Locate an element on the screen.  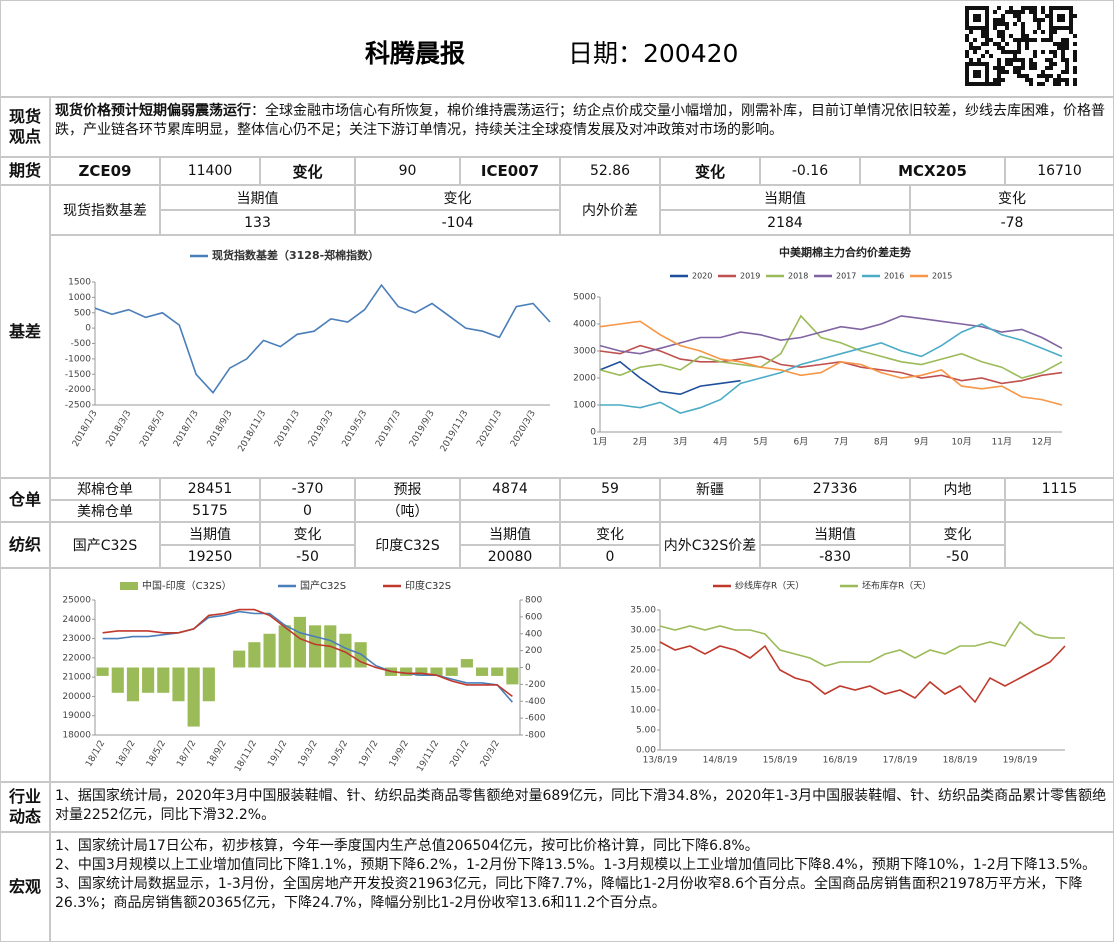
x-tick-label: 18/5/2 is located at coordinates (156, 754).